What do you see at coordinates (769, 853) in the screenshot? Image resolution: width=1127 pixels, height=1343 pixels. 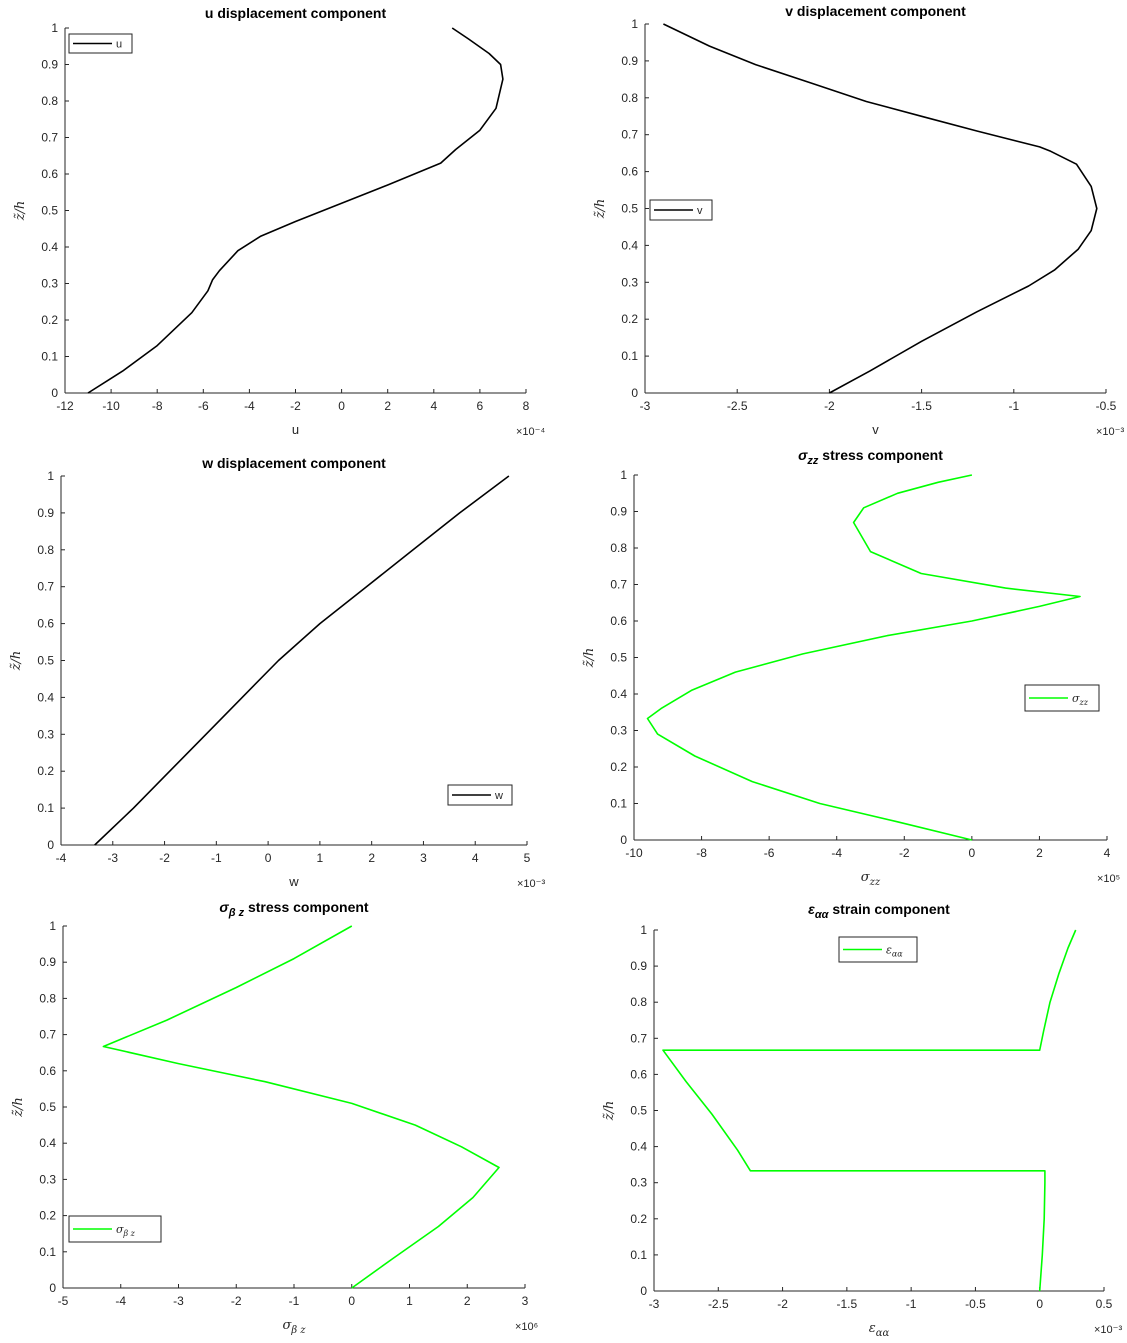 I see `x-tick-label: -6` at bounding box center [769, 853].